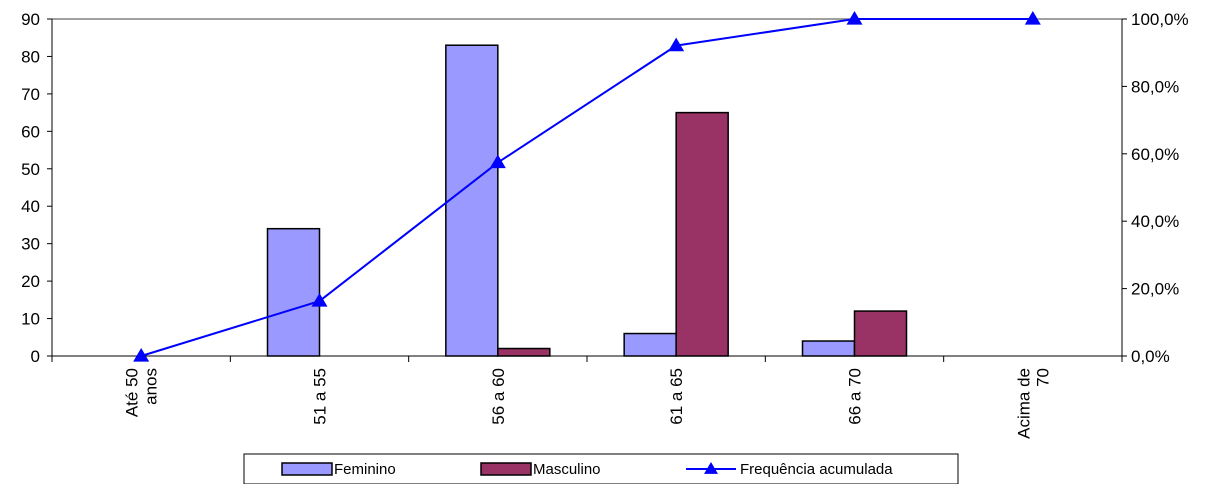  I want to click on x-category-label: anos, so click(151, 386).